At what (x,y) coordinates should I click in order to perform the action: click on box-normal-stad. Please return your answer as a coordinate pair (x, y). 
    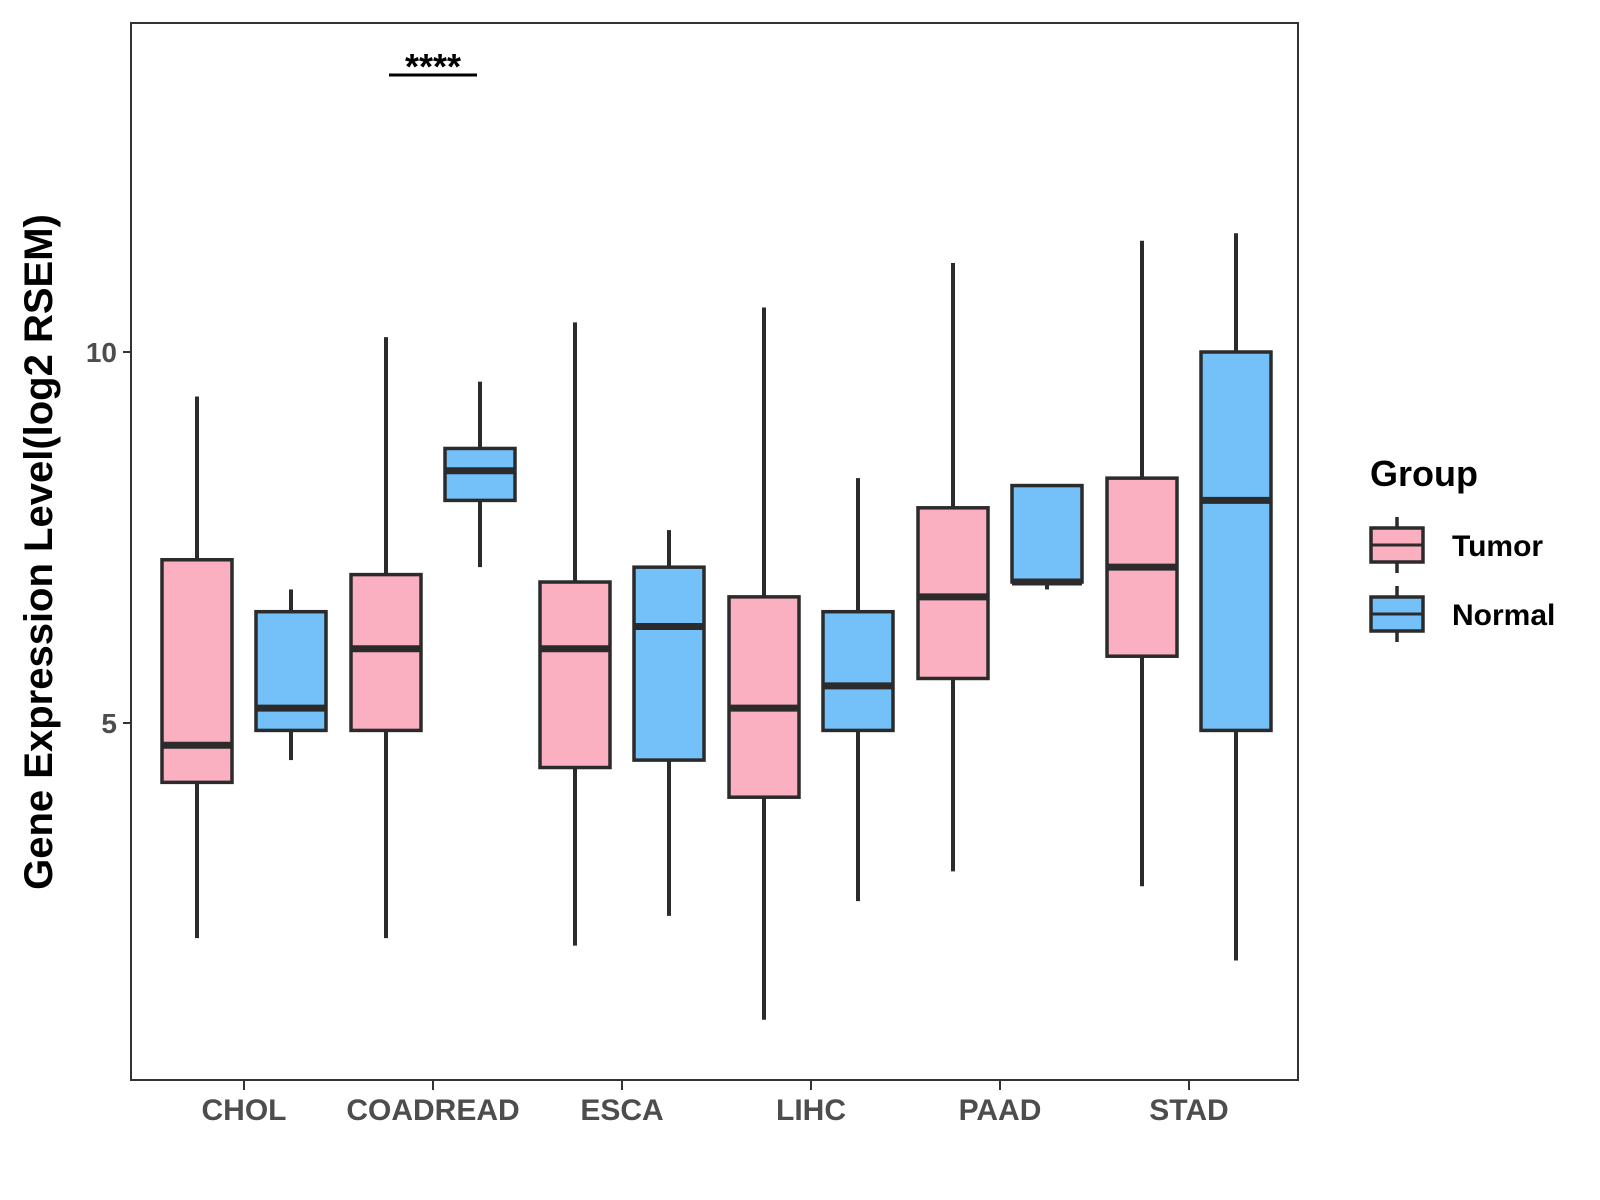
    Looking at the image, I should click on (1236, 597).